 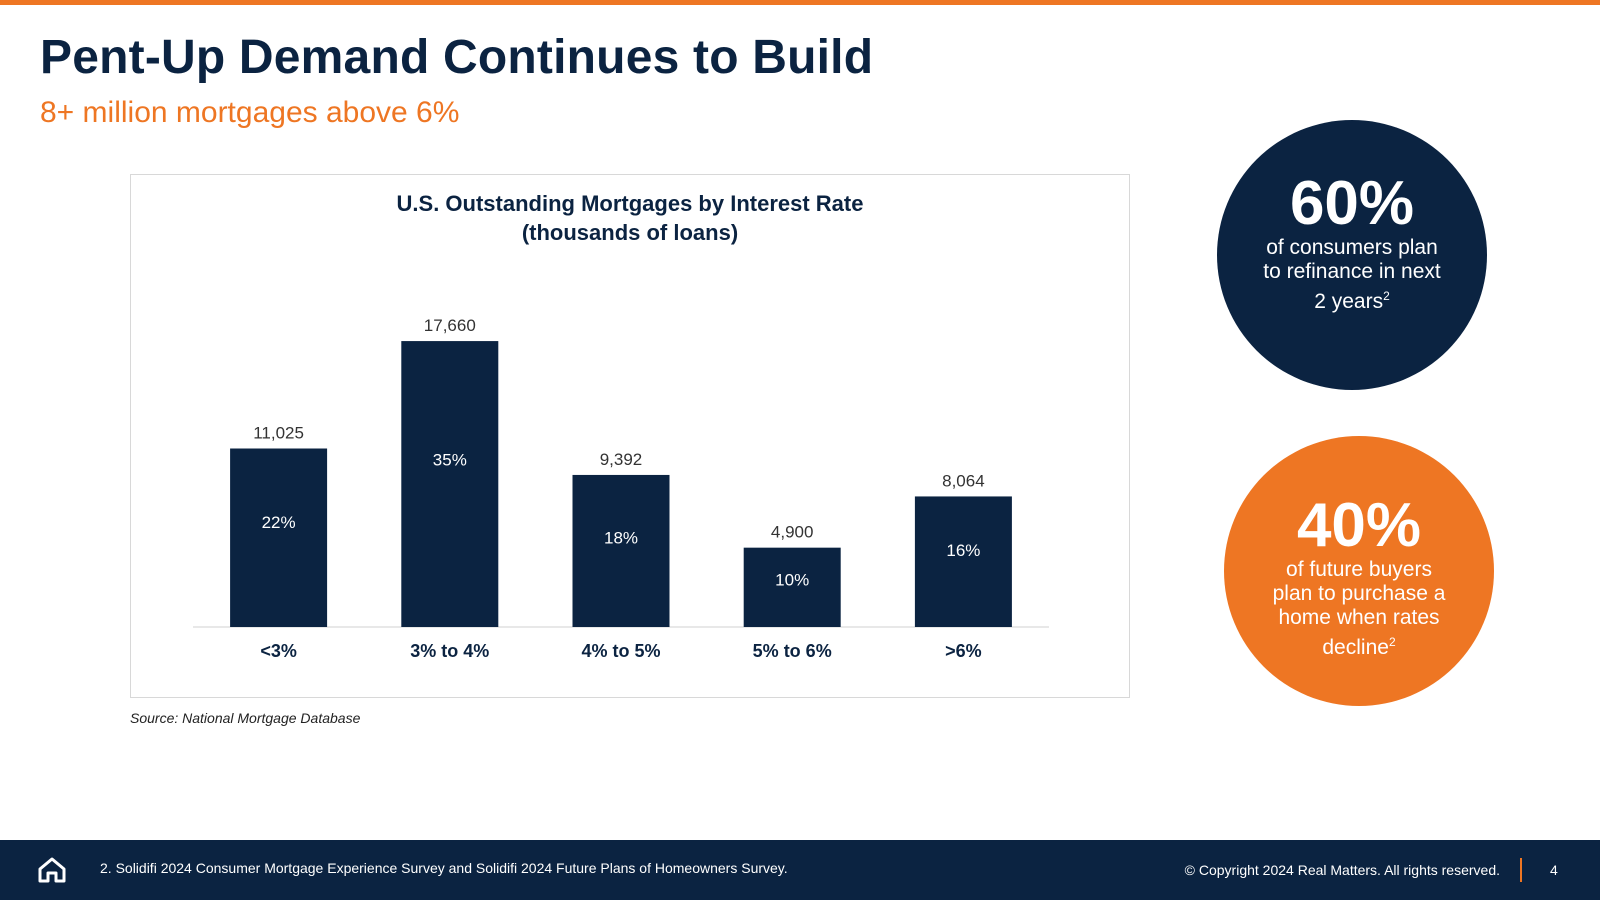 What do you see at coordinates (279, 522) in the screenshot?
I see `bar-share-label: 22%` at bounding box center [279, 522].